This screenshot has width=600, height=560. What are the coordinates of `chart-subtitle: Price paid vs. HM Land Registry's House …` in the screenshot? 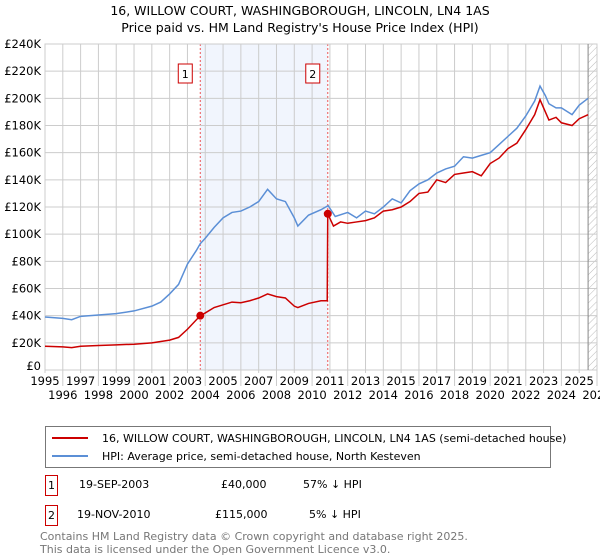 It's located at (300, 27).